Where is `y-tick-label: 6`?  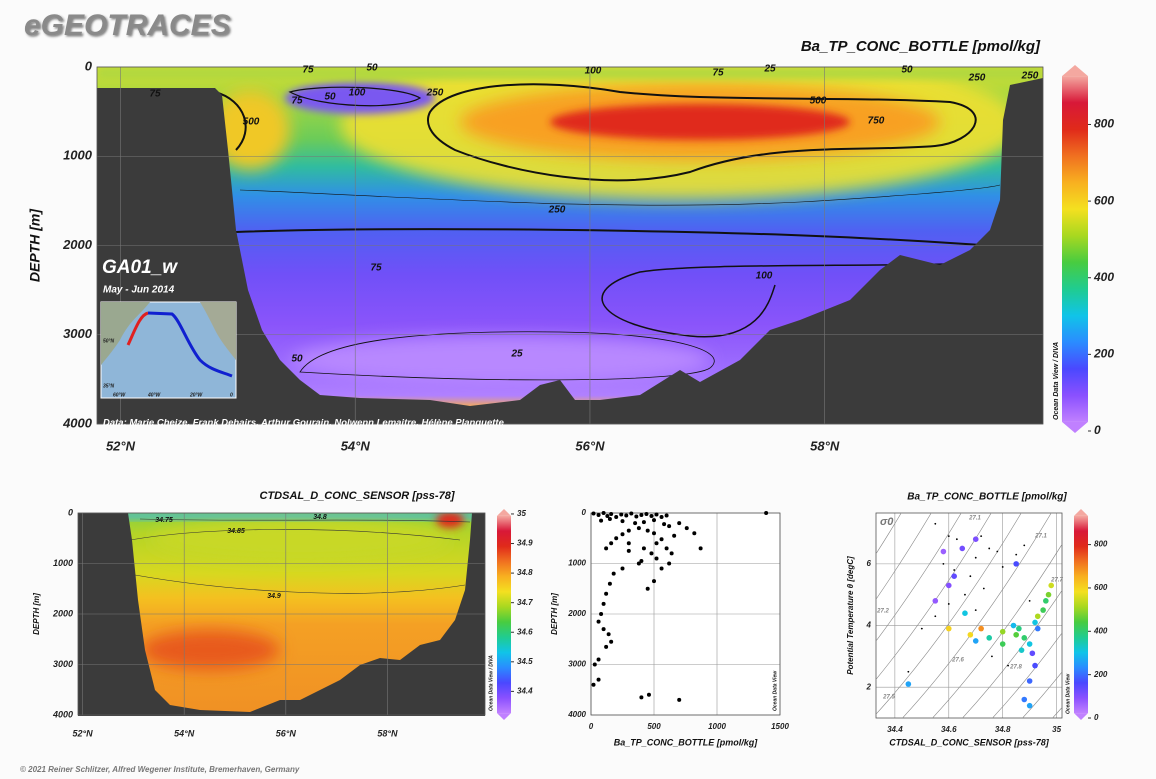 y-tick-label: 6 is located at coordinates (869, 563).